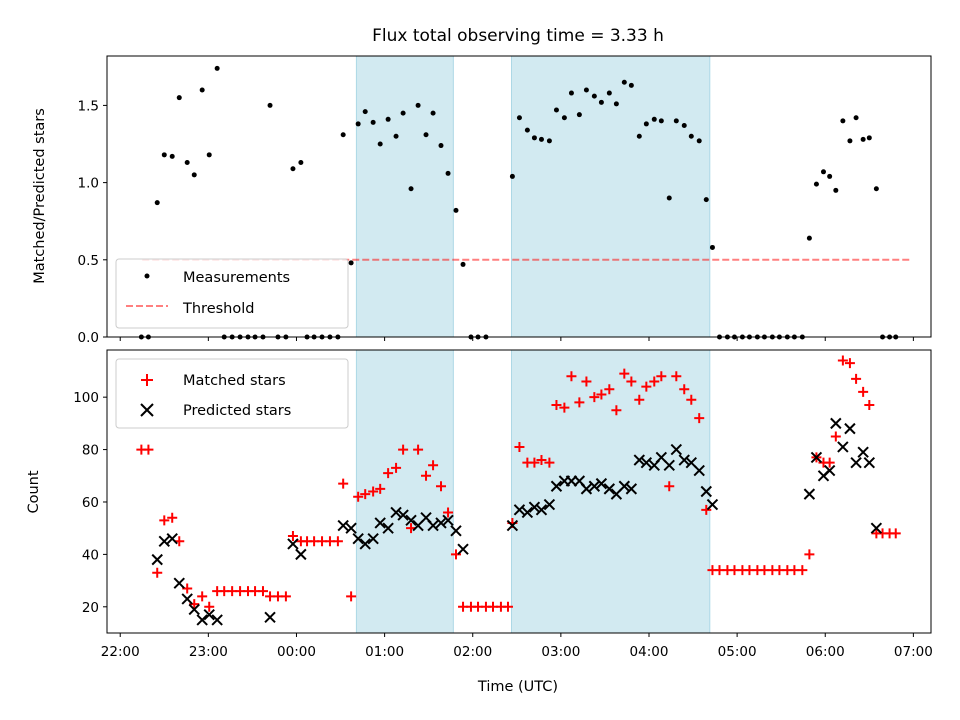  Describe the element at coordinates (517, 687) in the screenshot. I see `x-axis-label: Time (UTC)` at that location.